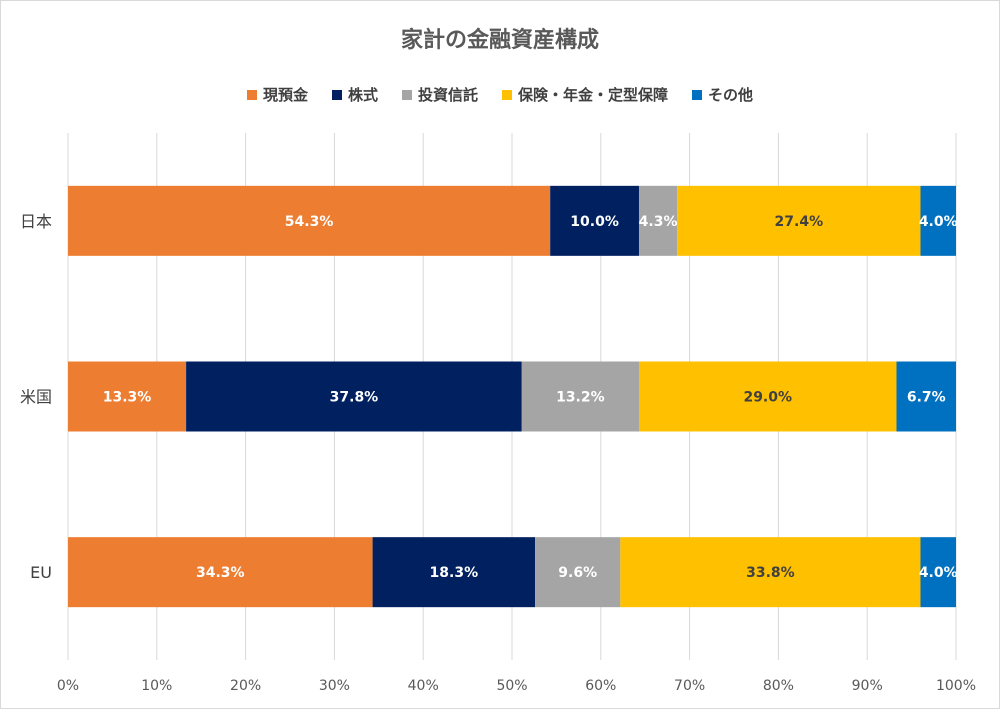  What do you see at coordinates (600, 686) in the screenshot?
I see `x-tick-label: 60%` at bounding box center [600, 686].